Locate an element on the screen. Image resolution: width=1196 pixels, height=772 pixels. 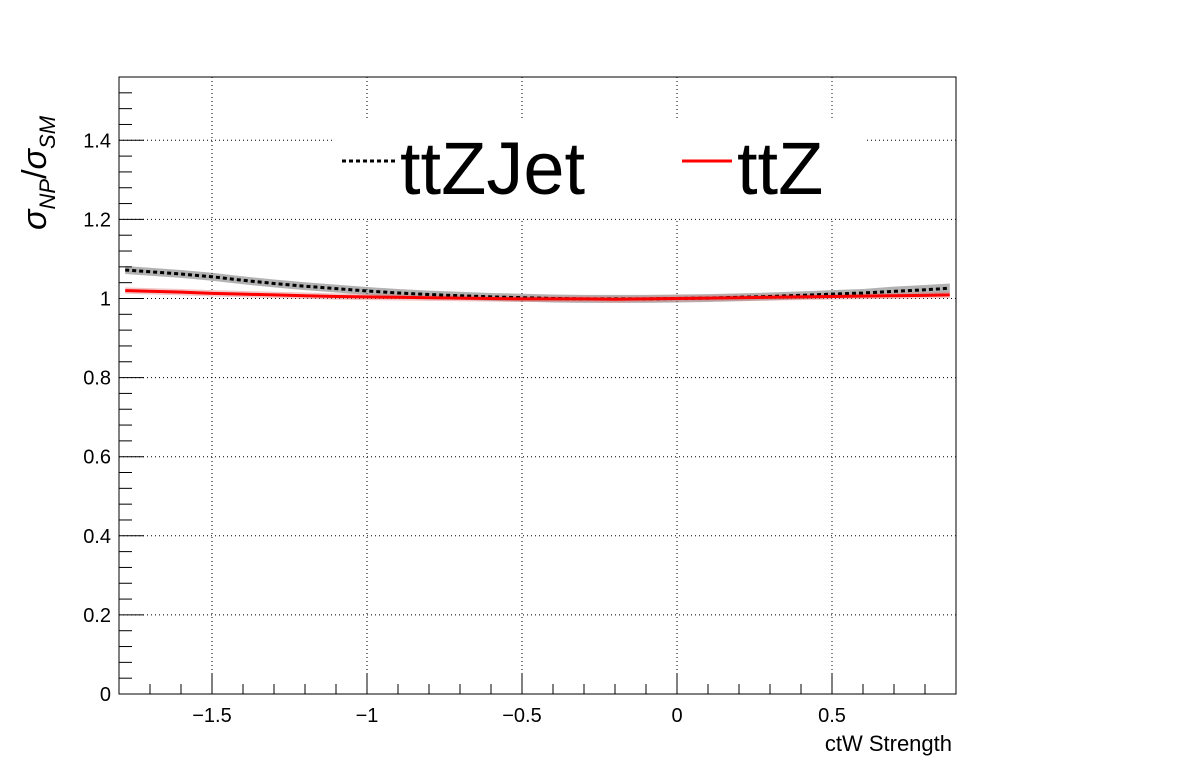
x-tick-label: −1.5 is located at coordinates (211, 716).